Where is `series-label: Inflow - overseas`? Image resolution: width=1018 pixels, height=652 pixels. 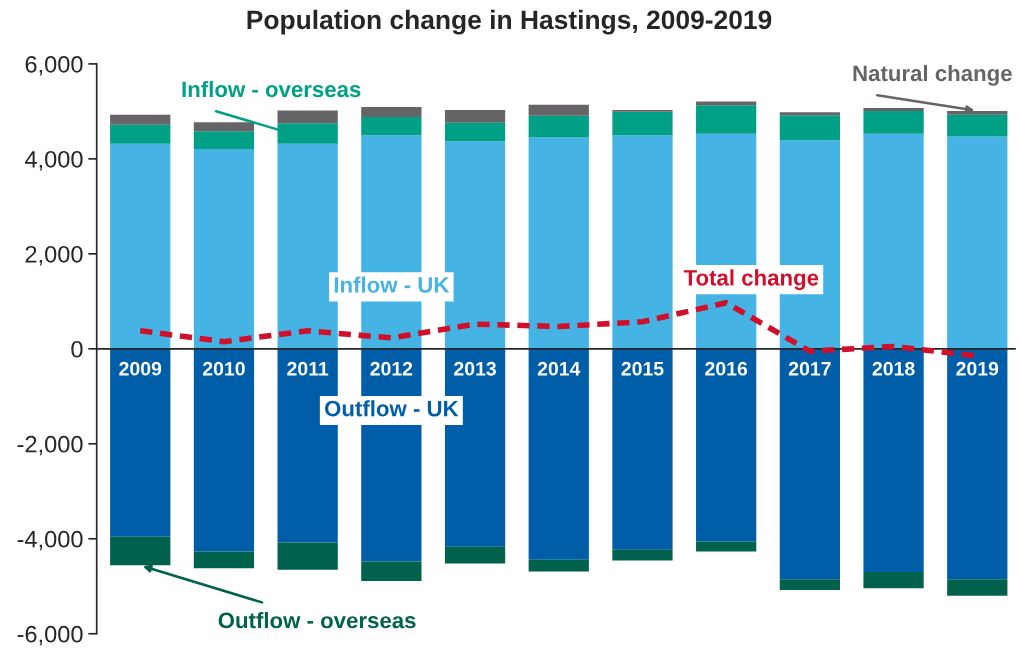 series-label: Inflow - overseas is located at coordinates (271, 89).